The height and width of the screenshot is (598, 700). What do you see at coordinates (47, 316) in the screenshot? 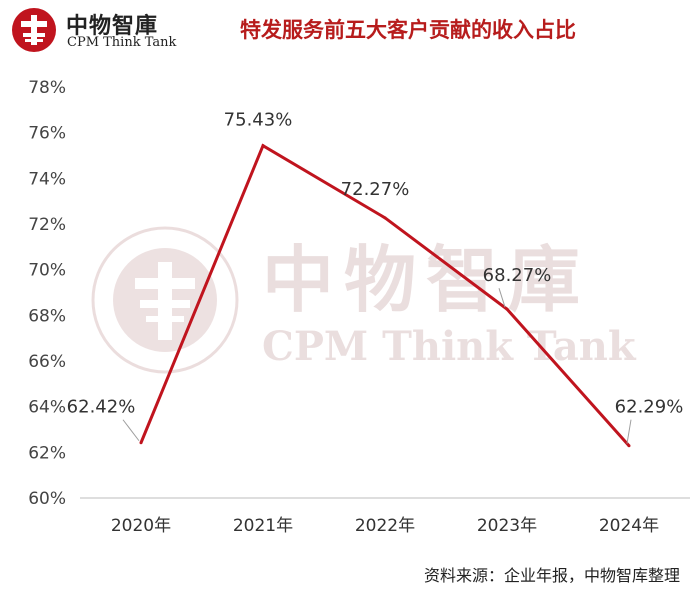
I see `y-tick-label: 68%` at bounding box center [47, 316].